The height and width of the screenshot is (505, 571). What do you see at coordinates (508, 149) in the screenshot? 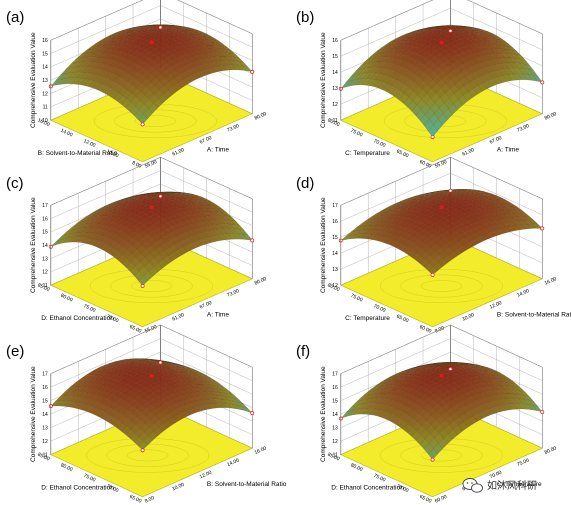
I see `x-axis-label: A: Time` at bounding box center [508, 149].